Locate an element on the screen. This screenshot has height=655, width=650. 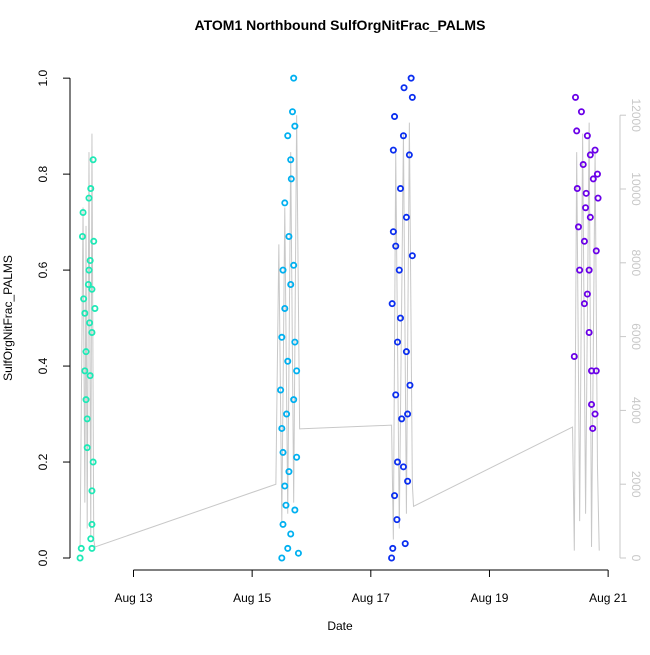
y-axis-label: SulfOrgNitFrac_PALMS is located at coordinates (8, 318).